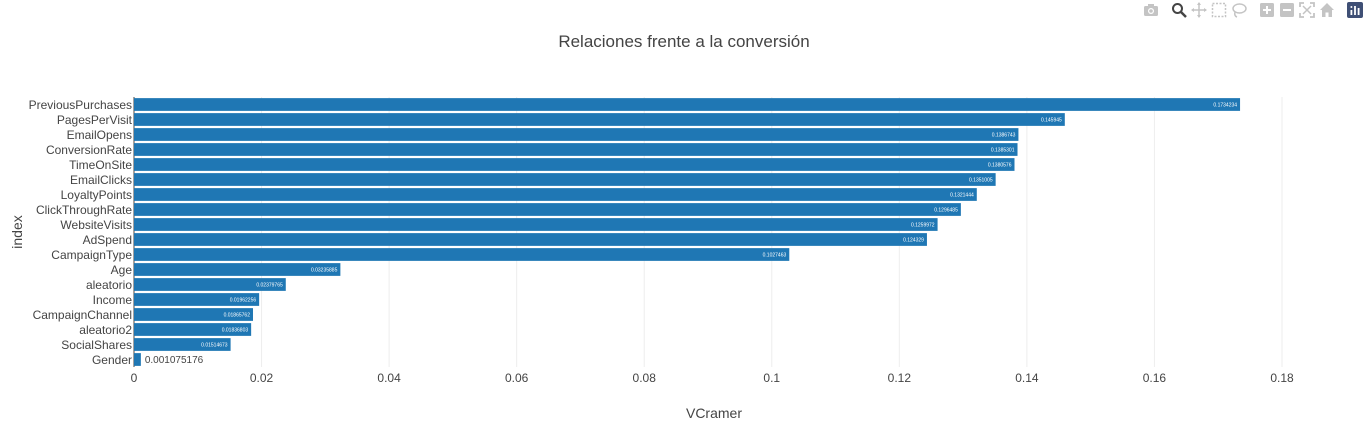 The height and width of the screenshot is (430, 1365). What do you see at coordinates (645, 378) in the screenshot?
I see `x-tick-label: 0.08` at bounding box center [645, 378].